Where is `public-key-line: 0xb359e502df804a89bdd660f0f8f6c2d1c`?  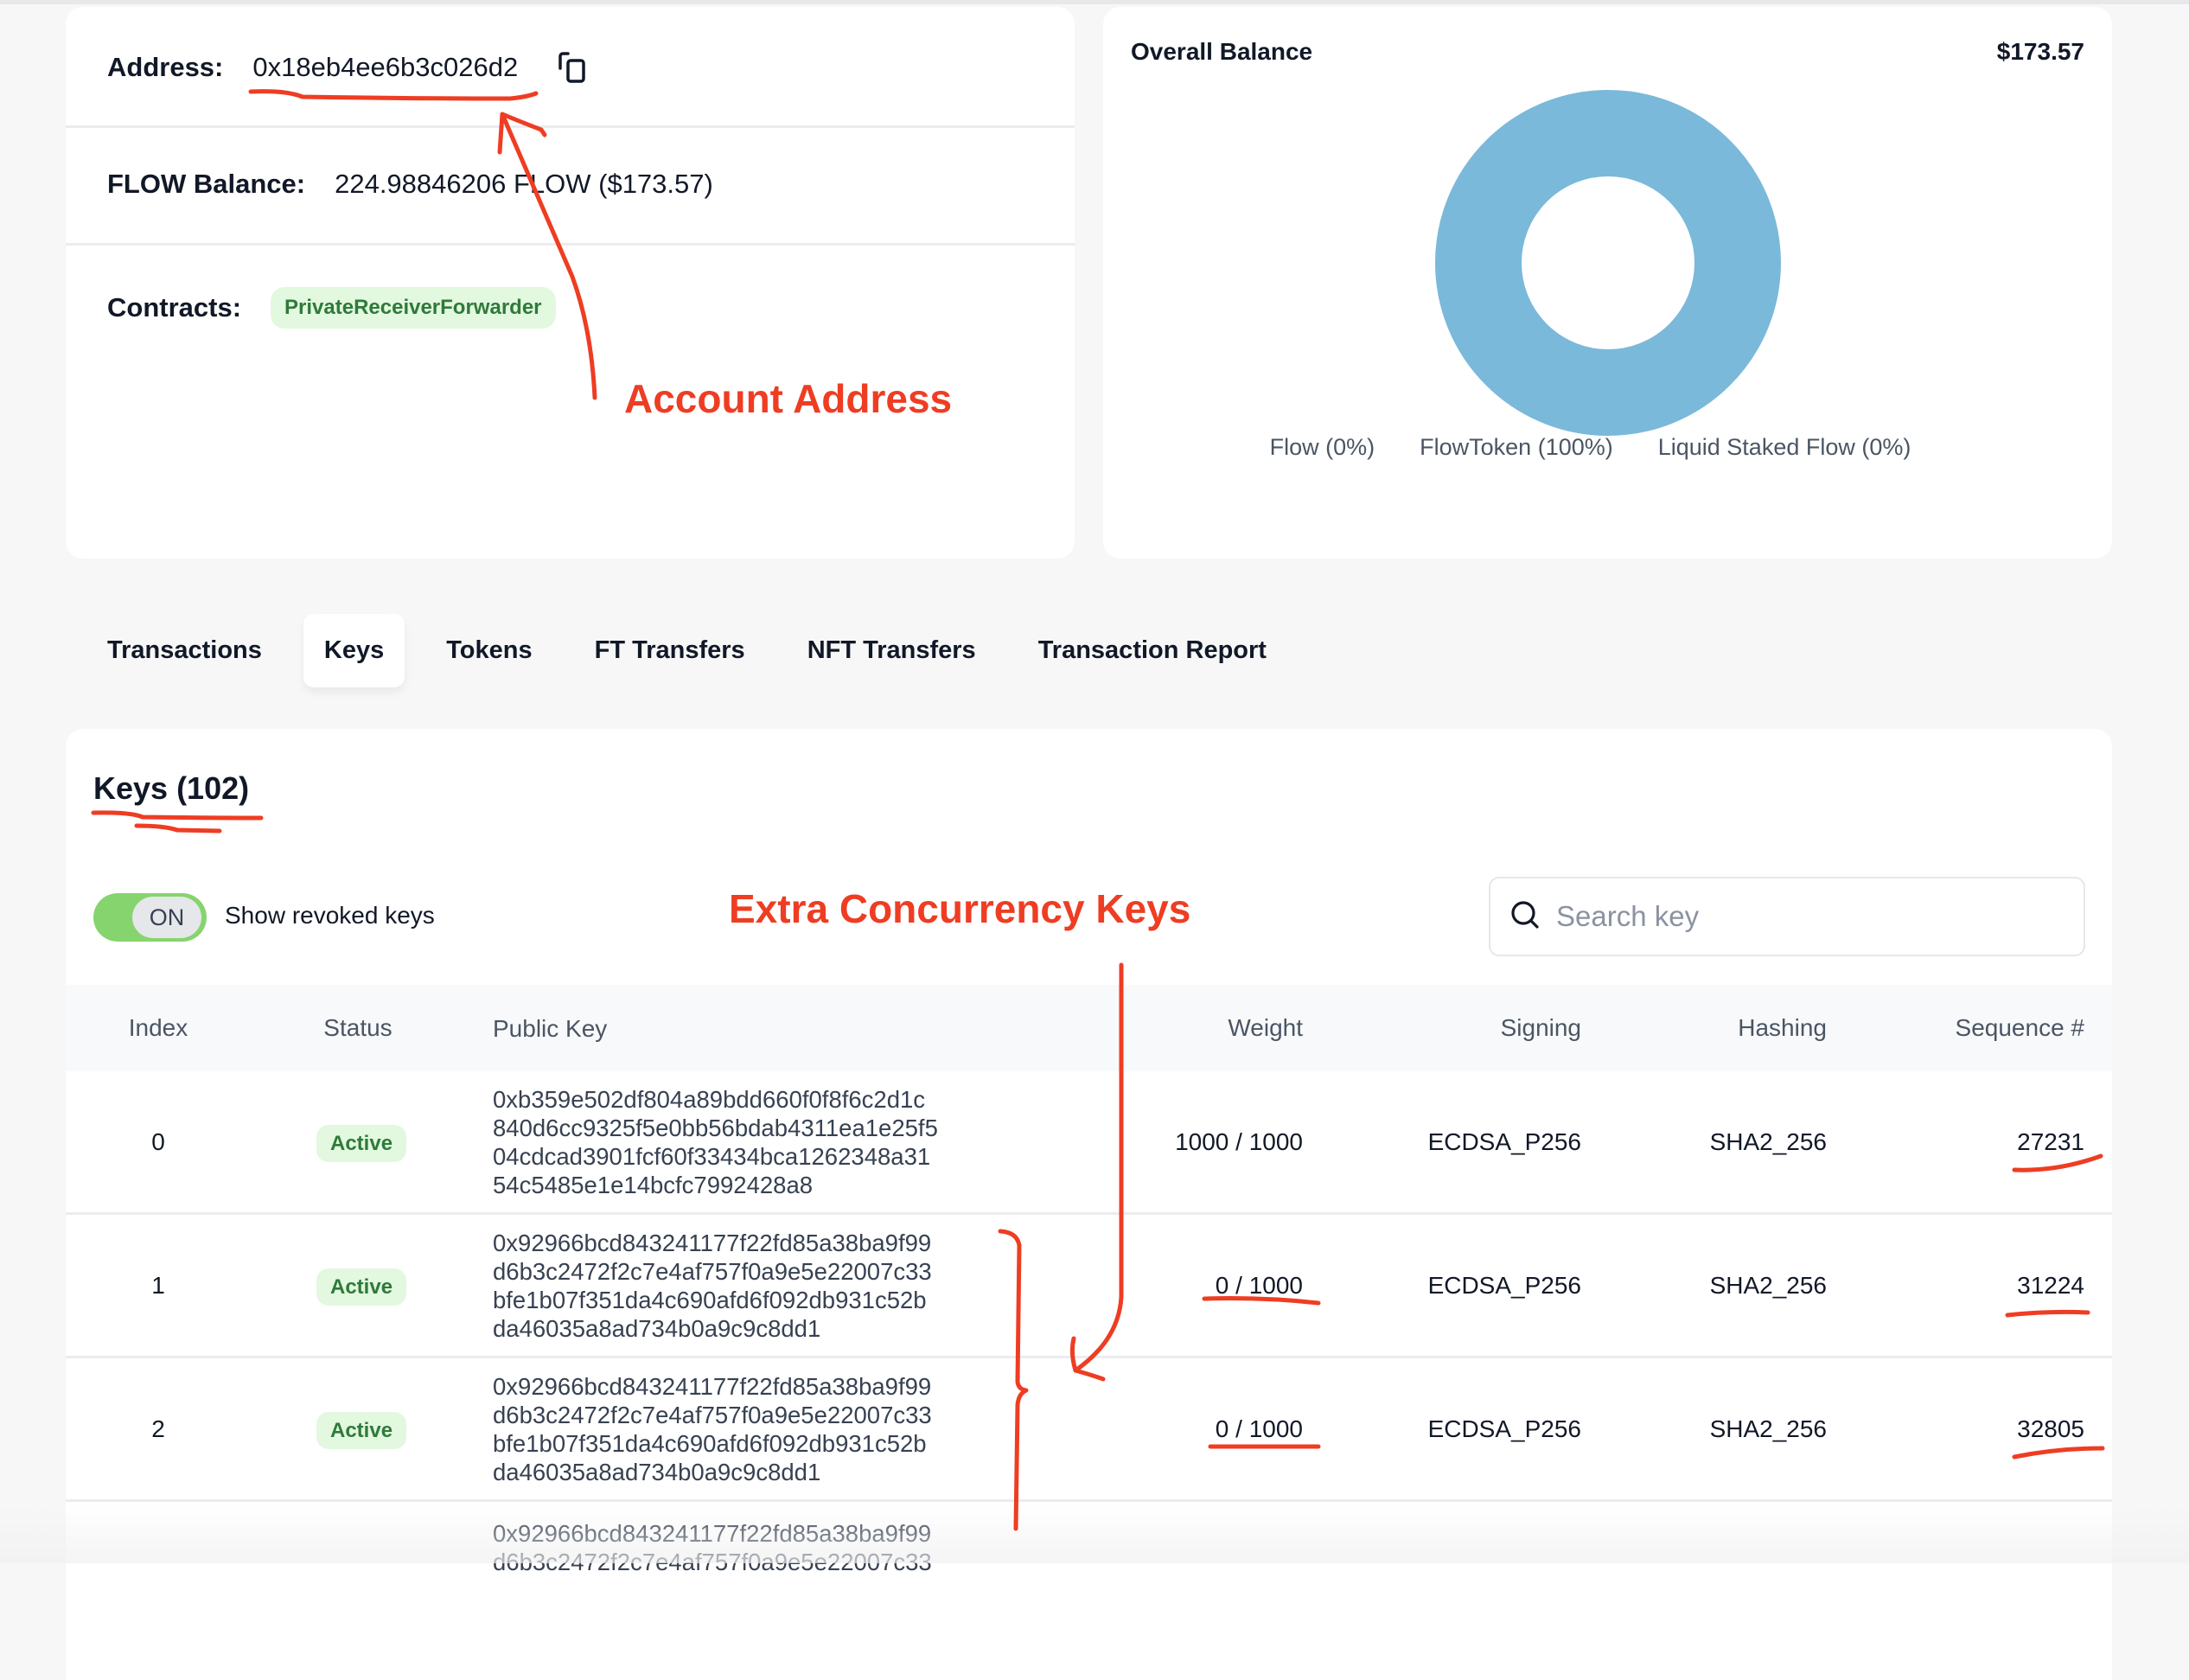 public-key-line: 0xb359e502df804a89bdd660f0f8f6c2d1c is located at coordinates (709, 1099).